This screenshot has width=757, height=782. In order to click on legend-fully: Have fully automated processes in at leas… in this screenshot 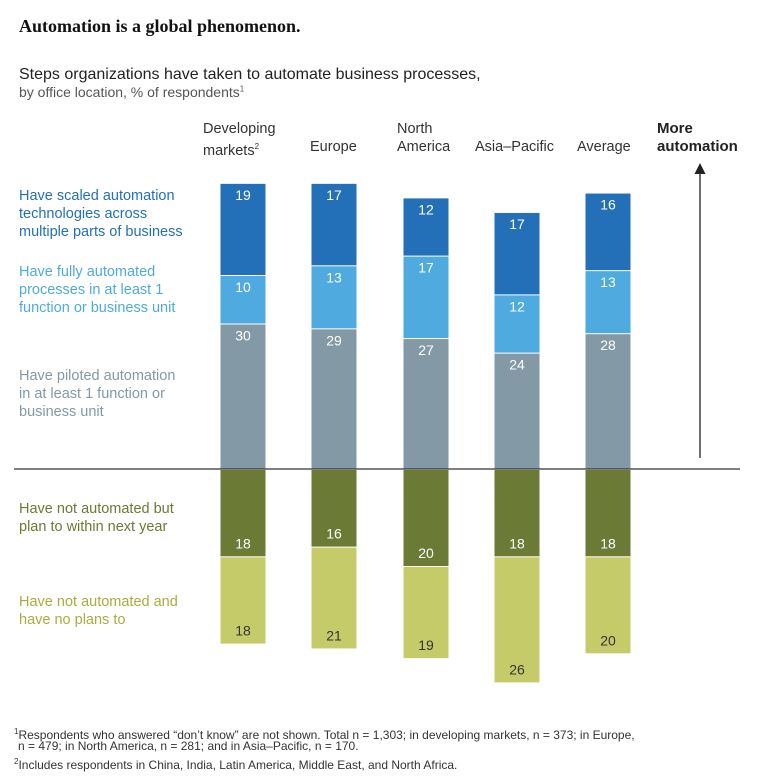, I will do `click(97, 290)`.